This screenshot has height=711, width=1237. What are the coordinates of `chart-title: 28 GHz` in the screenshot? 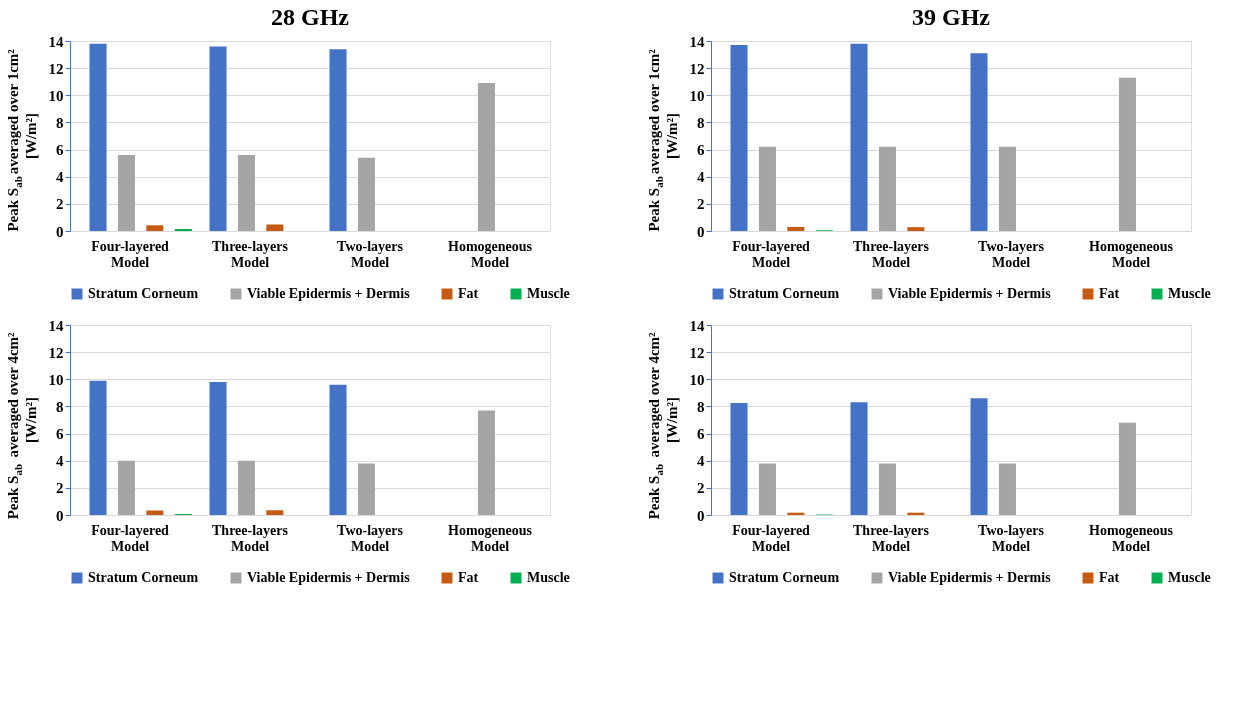 It's located at (310, 17).